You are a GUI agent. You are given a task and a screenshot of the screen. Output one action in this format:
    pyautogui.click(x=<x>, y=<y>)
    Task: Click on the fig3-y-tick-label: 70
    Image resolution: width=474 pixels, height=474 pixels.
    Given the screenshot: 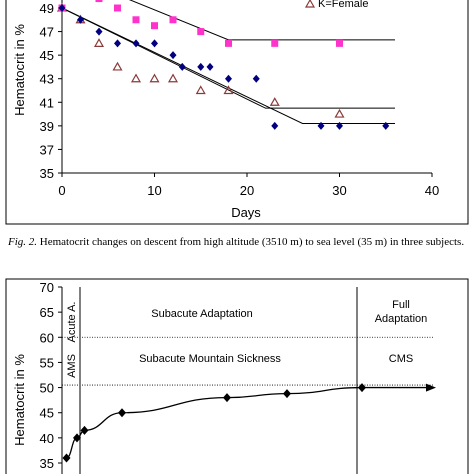 What is the action you would take?
    pyautogui.click(x=47, y=287)
    